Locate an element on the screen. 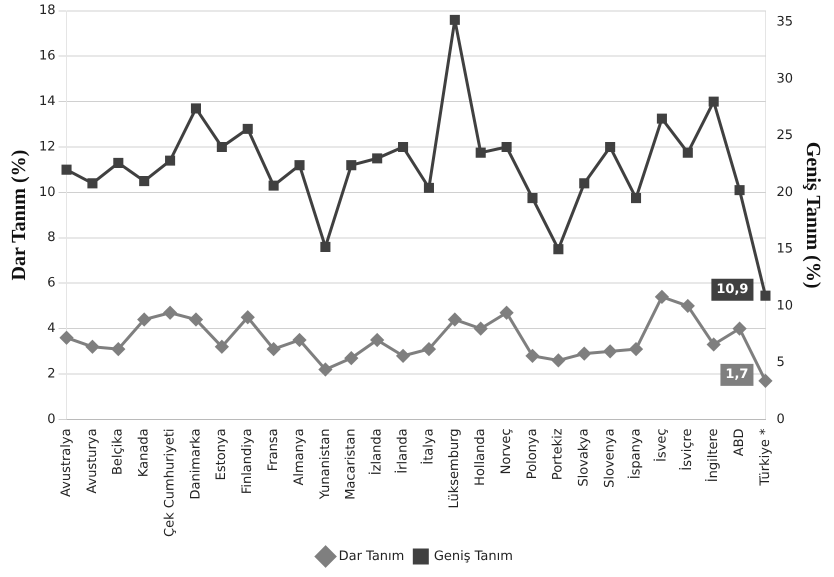 The image size is (834, 577). x-tick-label: Macaristan is located at coordinates (351, 464).